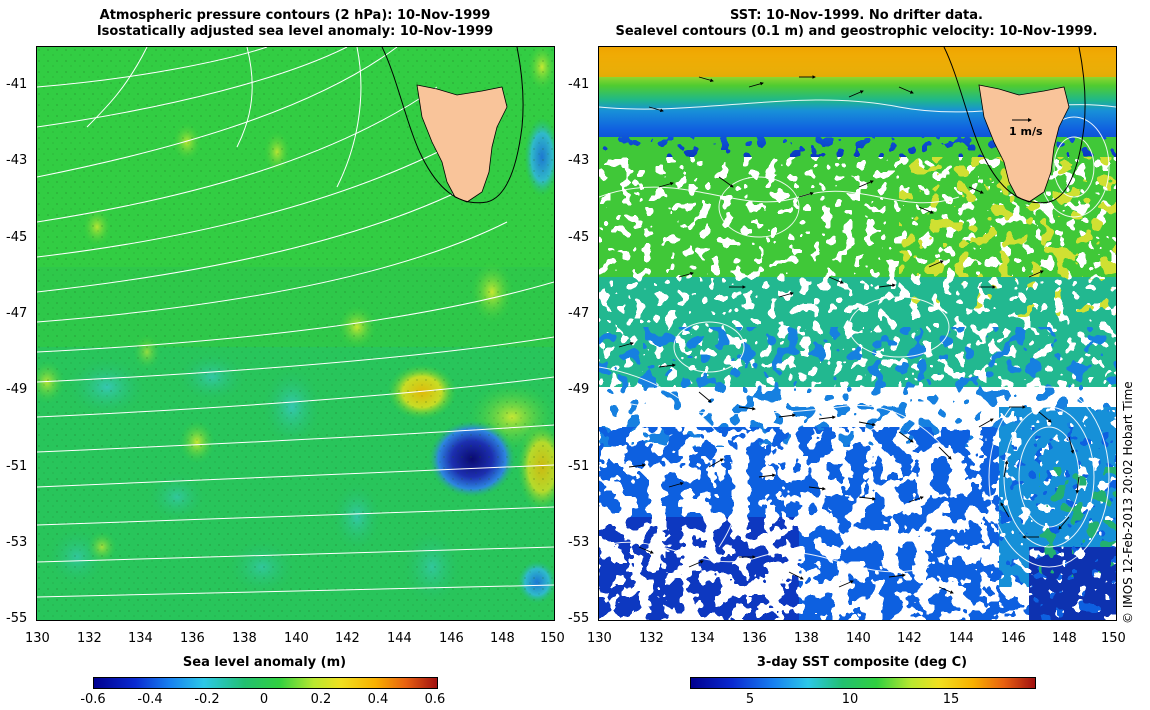 The height and width of the screenshot is (710, 1150). Describe the element at coordinates (552, 638) in the screenshot. I see `left-x-tick-11: 150` at that location.